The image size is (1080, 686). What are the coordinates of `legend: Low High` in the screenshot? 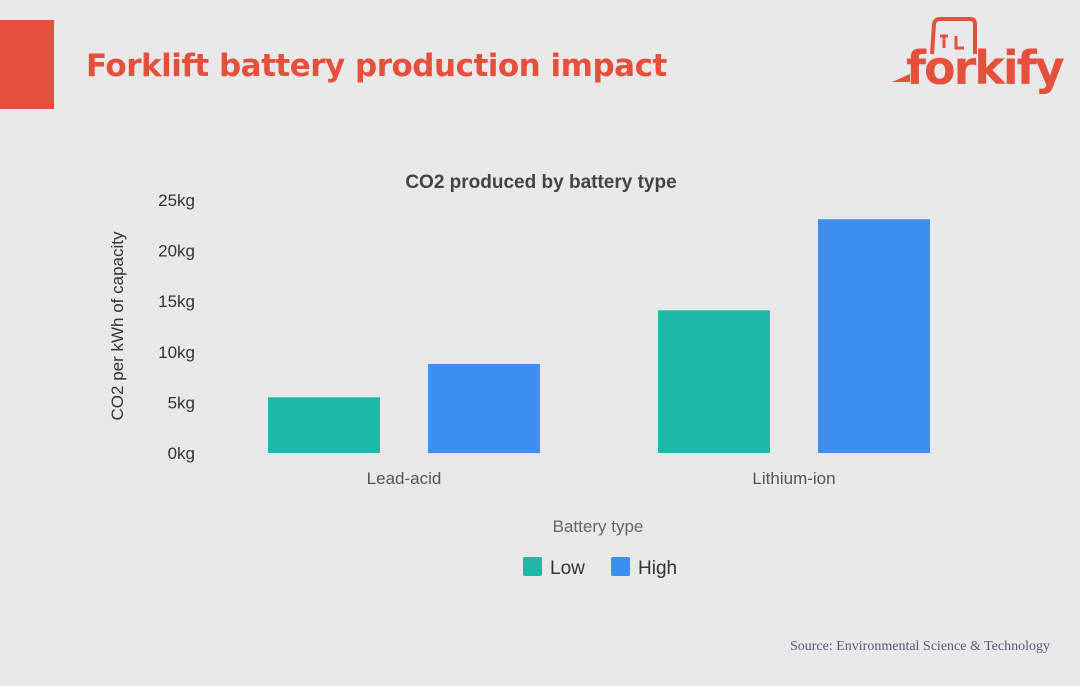 It's located at (600, 568).